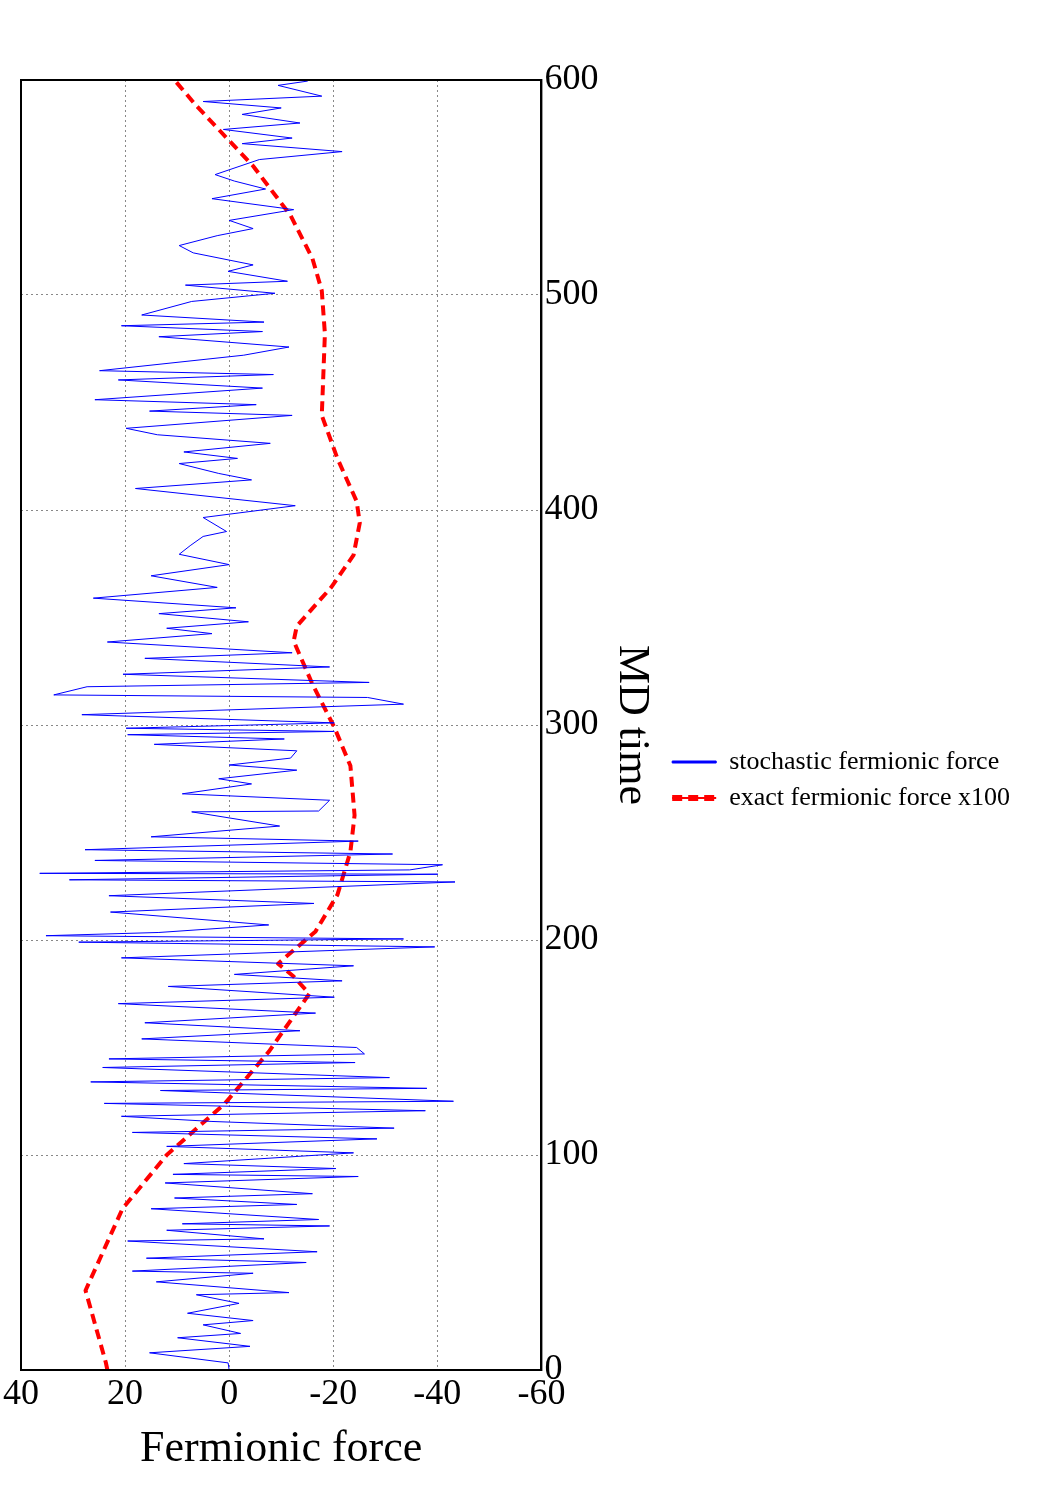  What do you see at coordinates (437, 1392) in the screenshot?
I see `x-tick-label: -40` at bounding box center [437, 1392].